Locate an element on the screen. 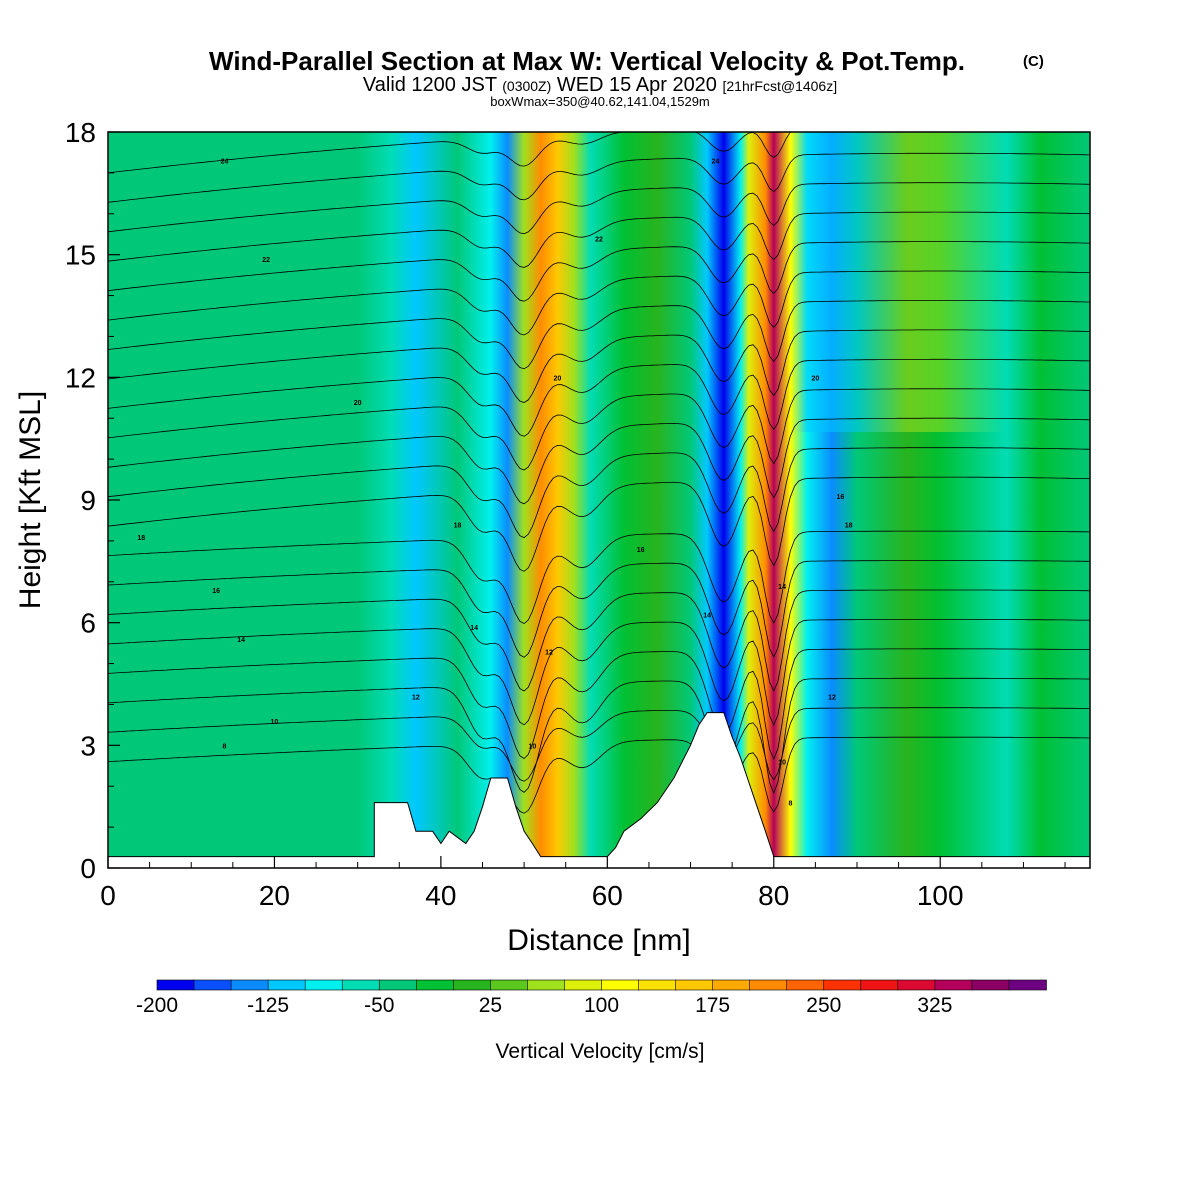  colorbar-tick-label: -50 is located at coordinates (379, 1005).